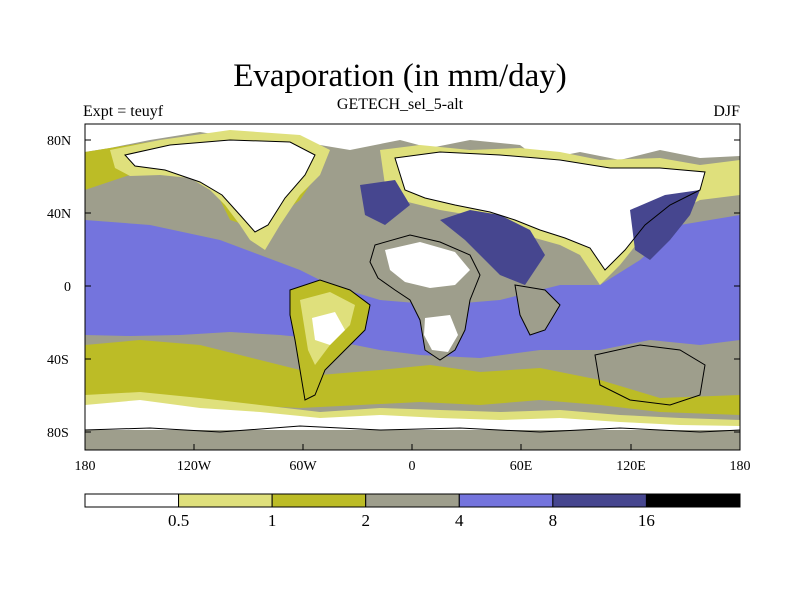  What do you see at coordinates (59, 141) in the screenshot?
I see `lat-tick-label: 80N` at bounding box center [59, 141].